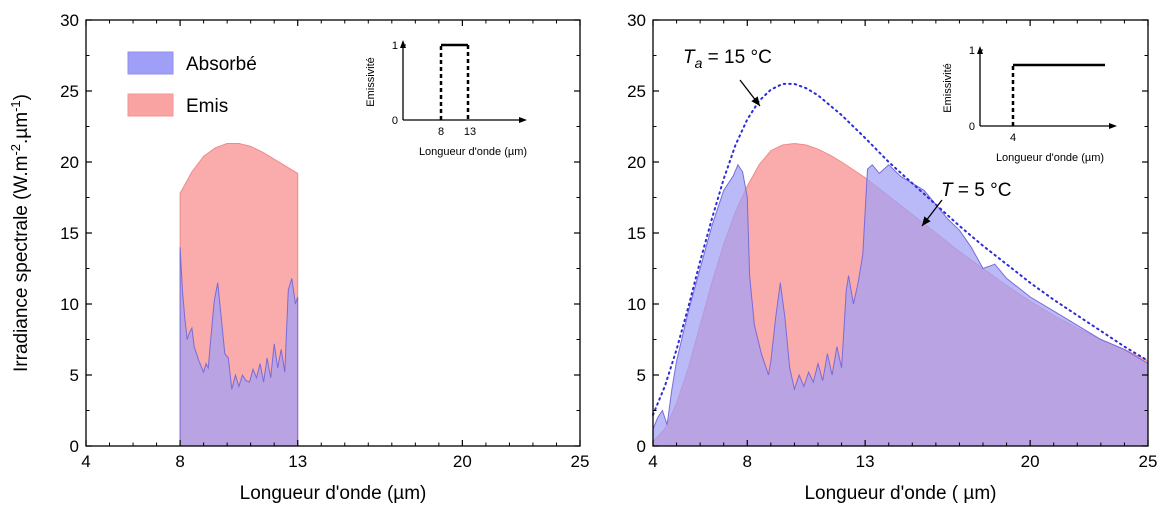  Describe the element at coordinates (333, 493) in the screenshot. I see `x-axis-label: Longueur d'onde (µm)` at that location.